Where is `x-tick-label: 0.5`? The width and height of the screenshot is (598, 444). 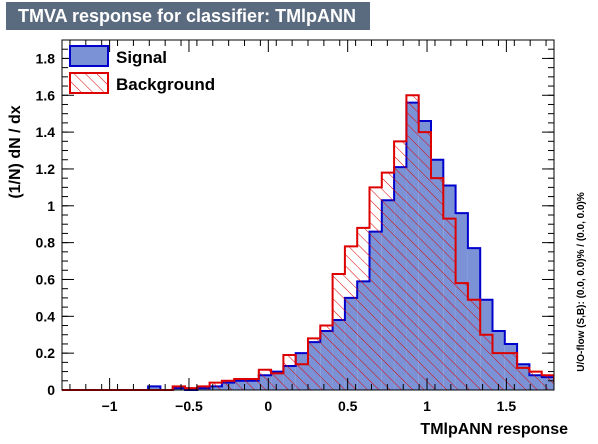
x-tick-label: 0.5 is located at coordinates (348, 406).